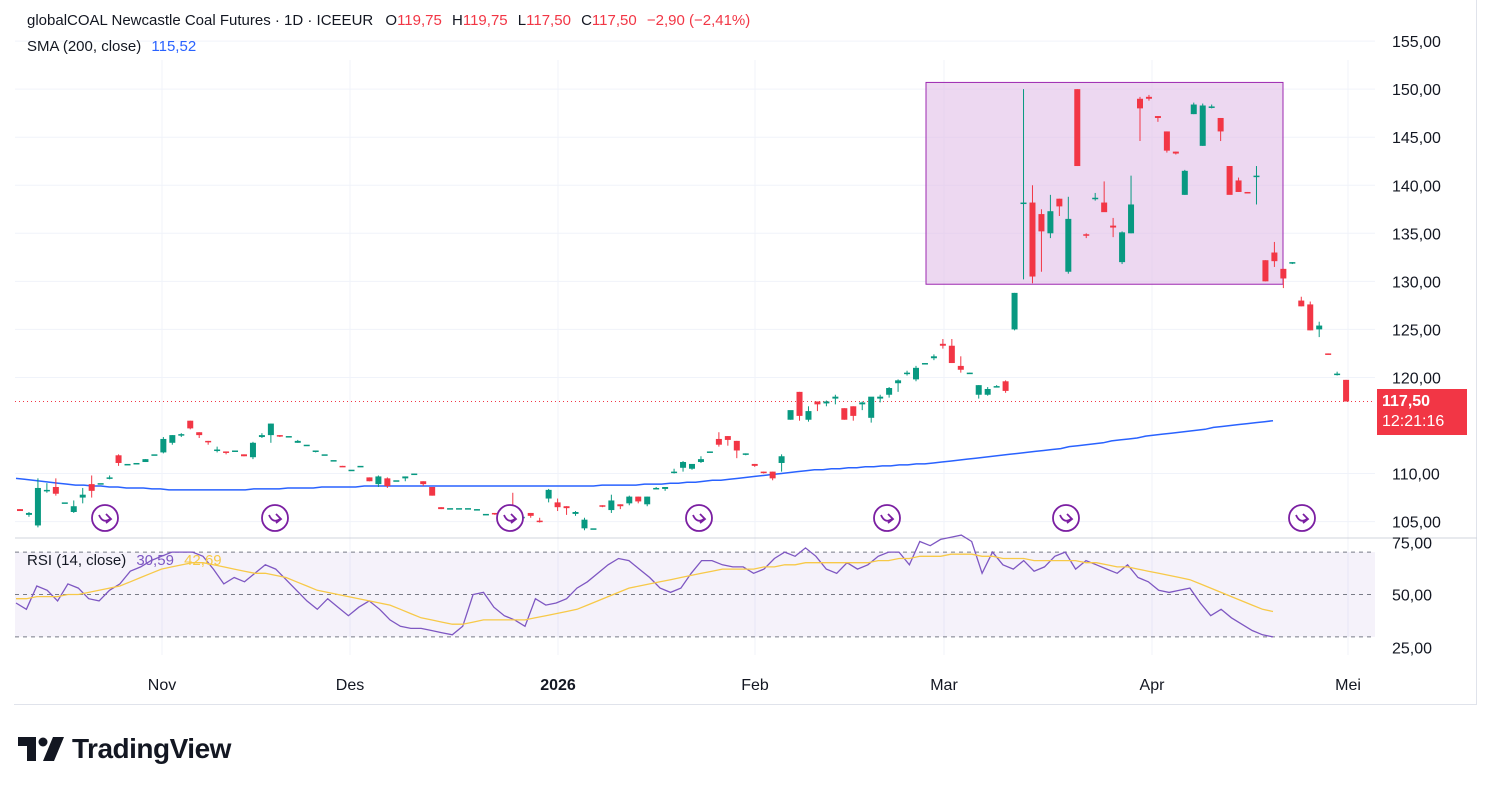 Image resolution: width=1491 pixels, height=794 pixels. Describe the element at coordinates (944, 685) in the screenshot. I see `time-tick-label: Mar` at that location.